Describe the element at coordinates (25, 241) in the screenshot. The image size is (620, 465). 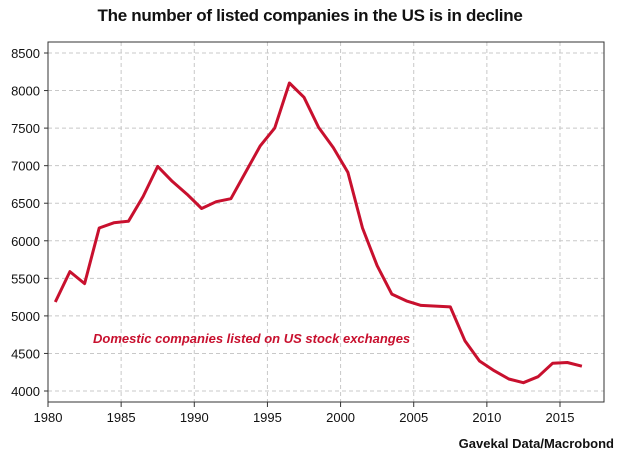
I see `y-tick-label: 6000` at that location.